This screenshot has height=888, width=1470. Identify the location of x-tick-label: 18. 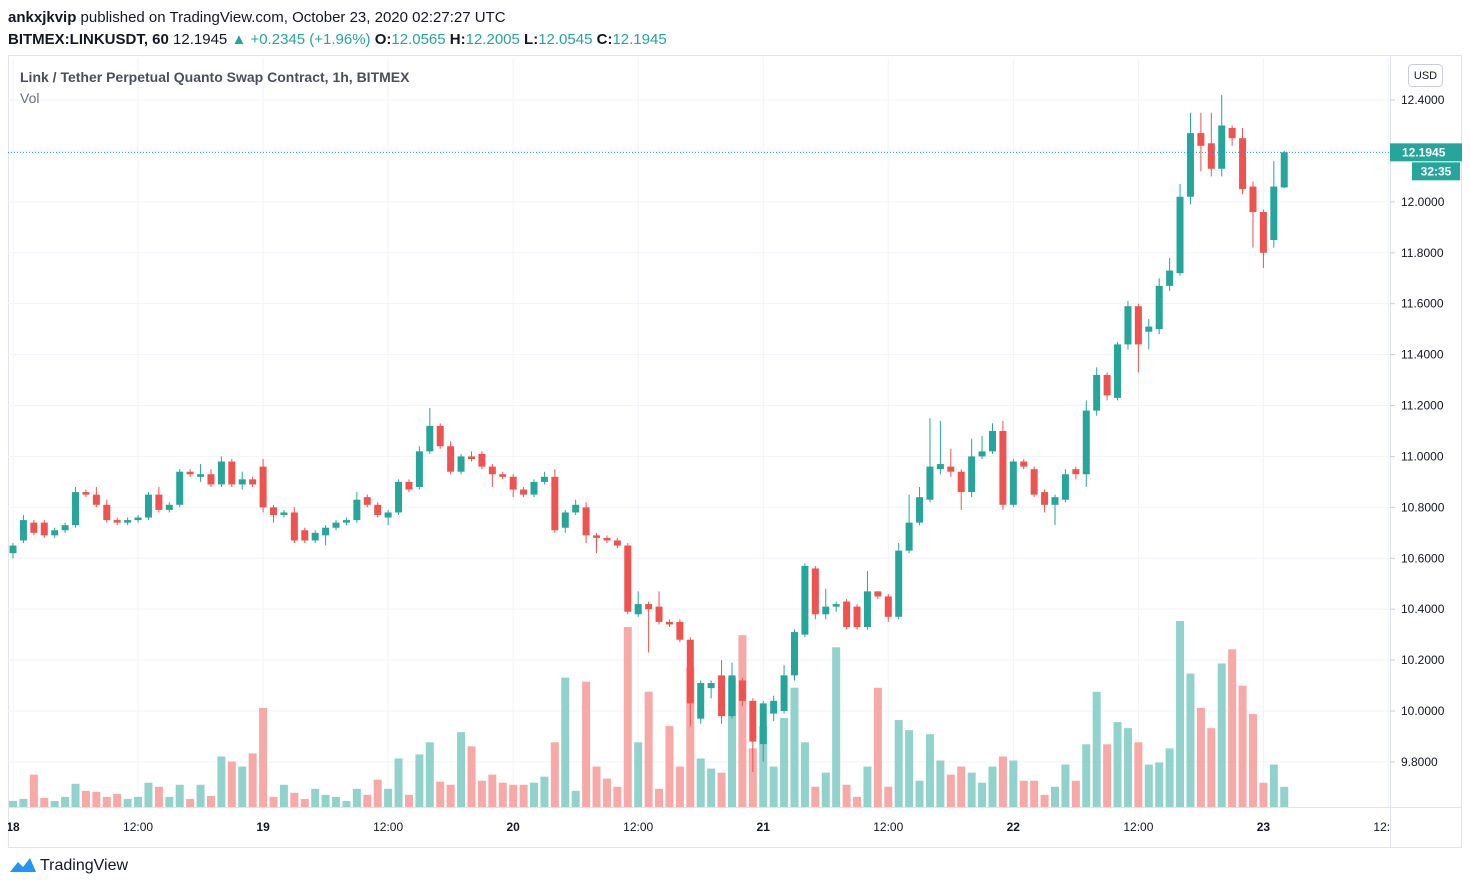
(13, 827).